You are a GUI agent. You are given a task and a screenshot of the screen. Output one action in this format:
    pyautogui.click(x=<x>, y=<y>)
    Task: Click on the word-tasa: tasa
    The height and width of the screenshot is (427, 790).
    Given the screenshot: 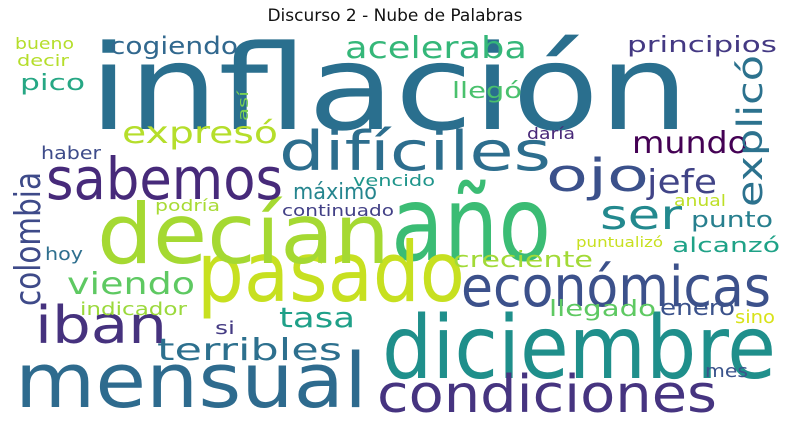 What is the action you would take?
    pyautogui.click(x=317, y=317)
    